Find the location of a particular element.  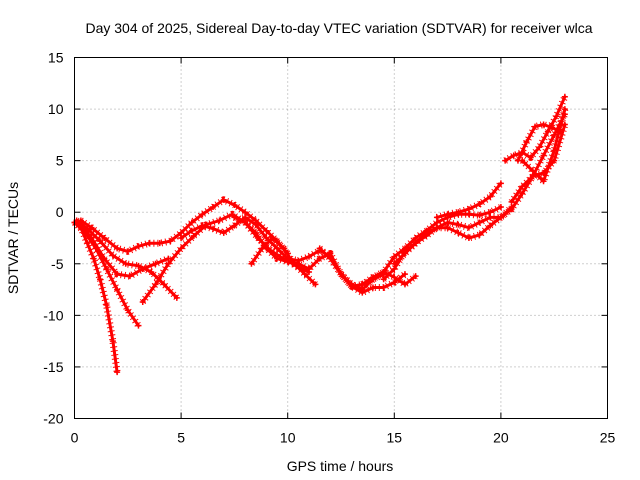

y-tick-label: -20 is located at coordinates (53, 419).